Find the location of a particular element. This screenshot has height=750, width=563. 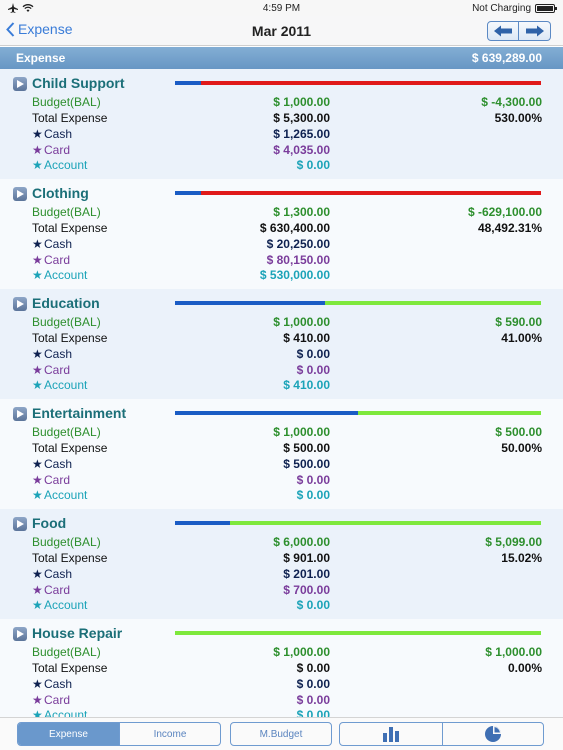

account-value: $ 410.00 is located at coordinates (306, 385).